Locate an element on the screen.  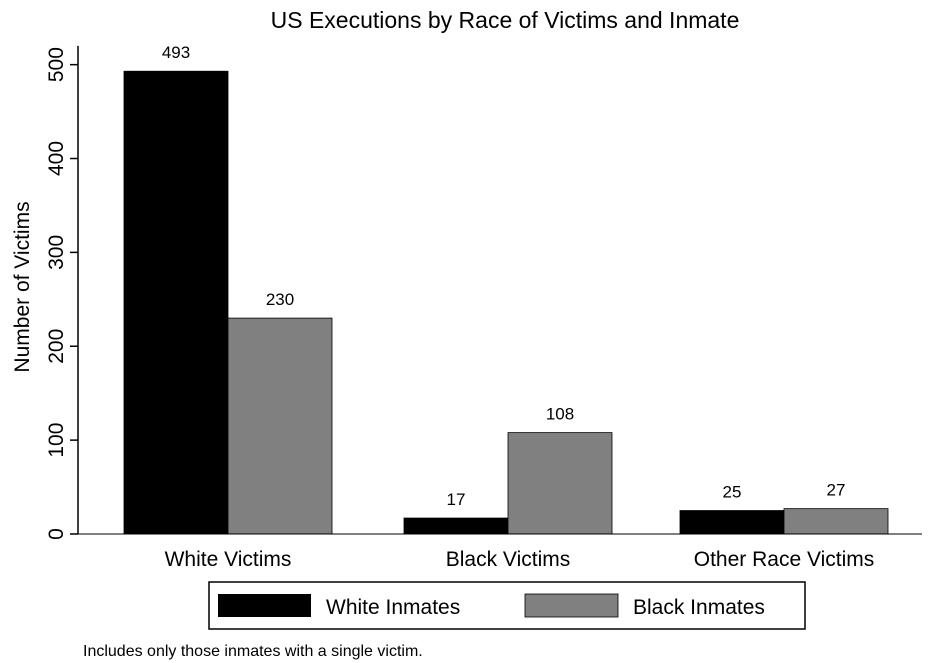
legend-label-black-inmates: Black Inmates is located at coordinates (699, 607).